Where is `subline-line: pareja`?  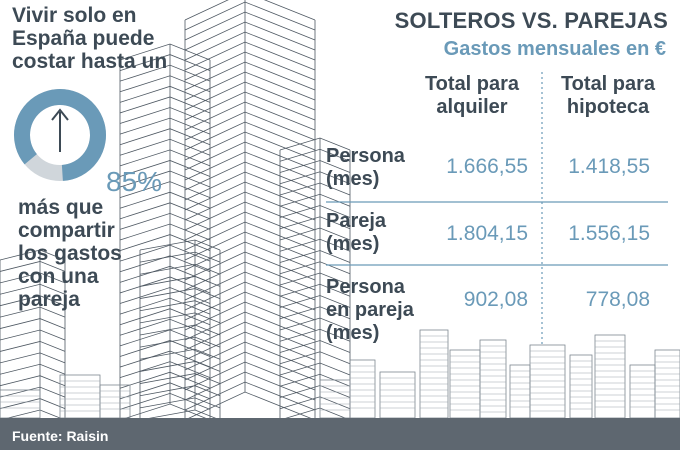 subline-line: pareja is located at coordinates (49, 299).